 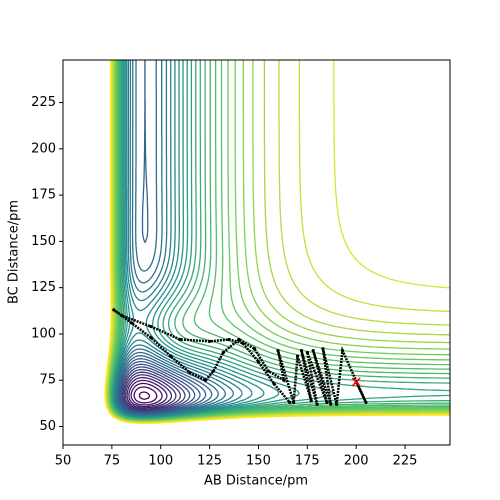 I want to click on x-axis-label: AB Distance/pm, so click(x=256, y=481).